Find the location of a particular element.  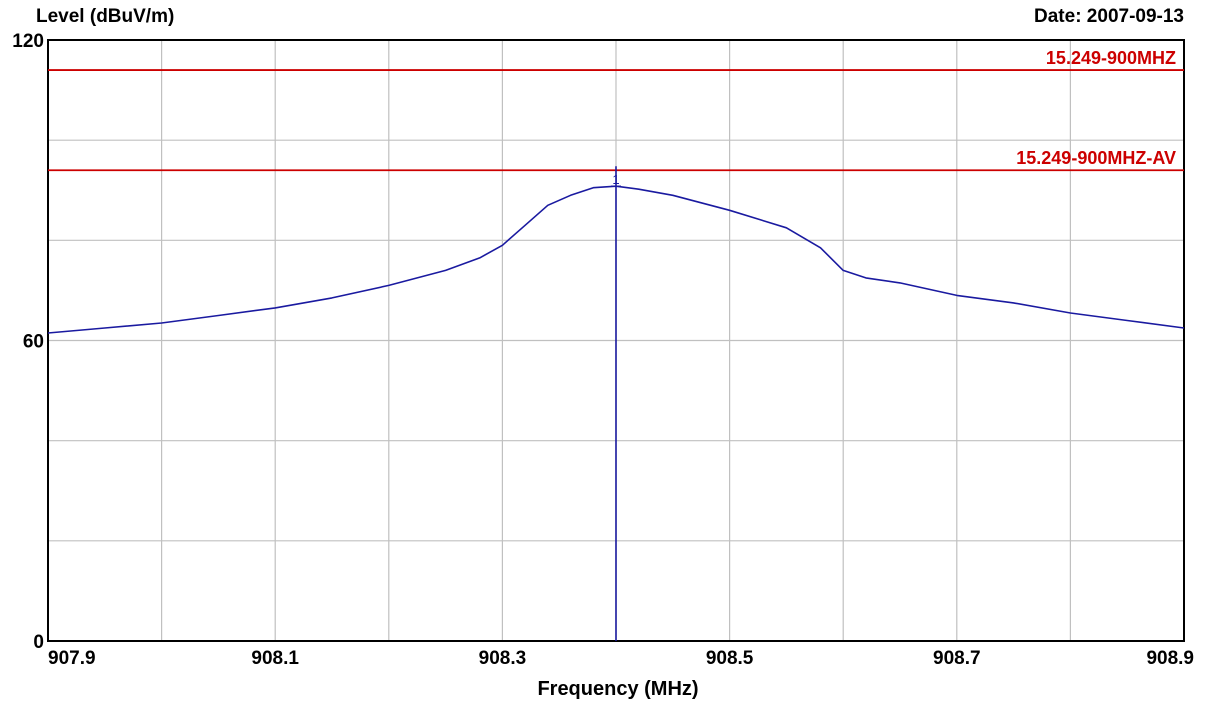

x-tick-label: 908.3 is located at coordinates (503, 658).